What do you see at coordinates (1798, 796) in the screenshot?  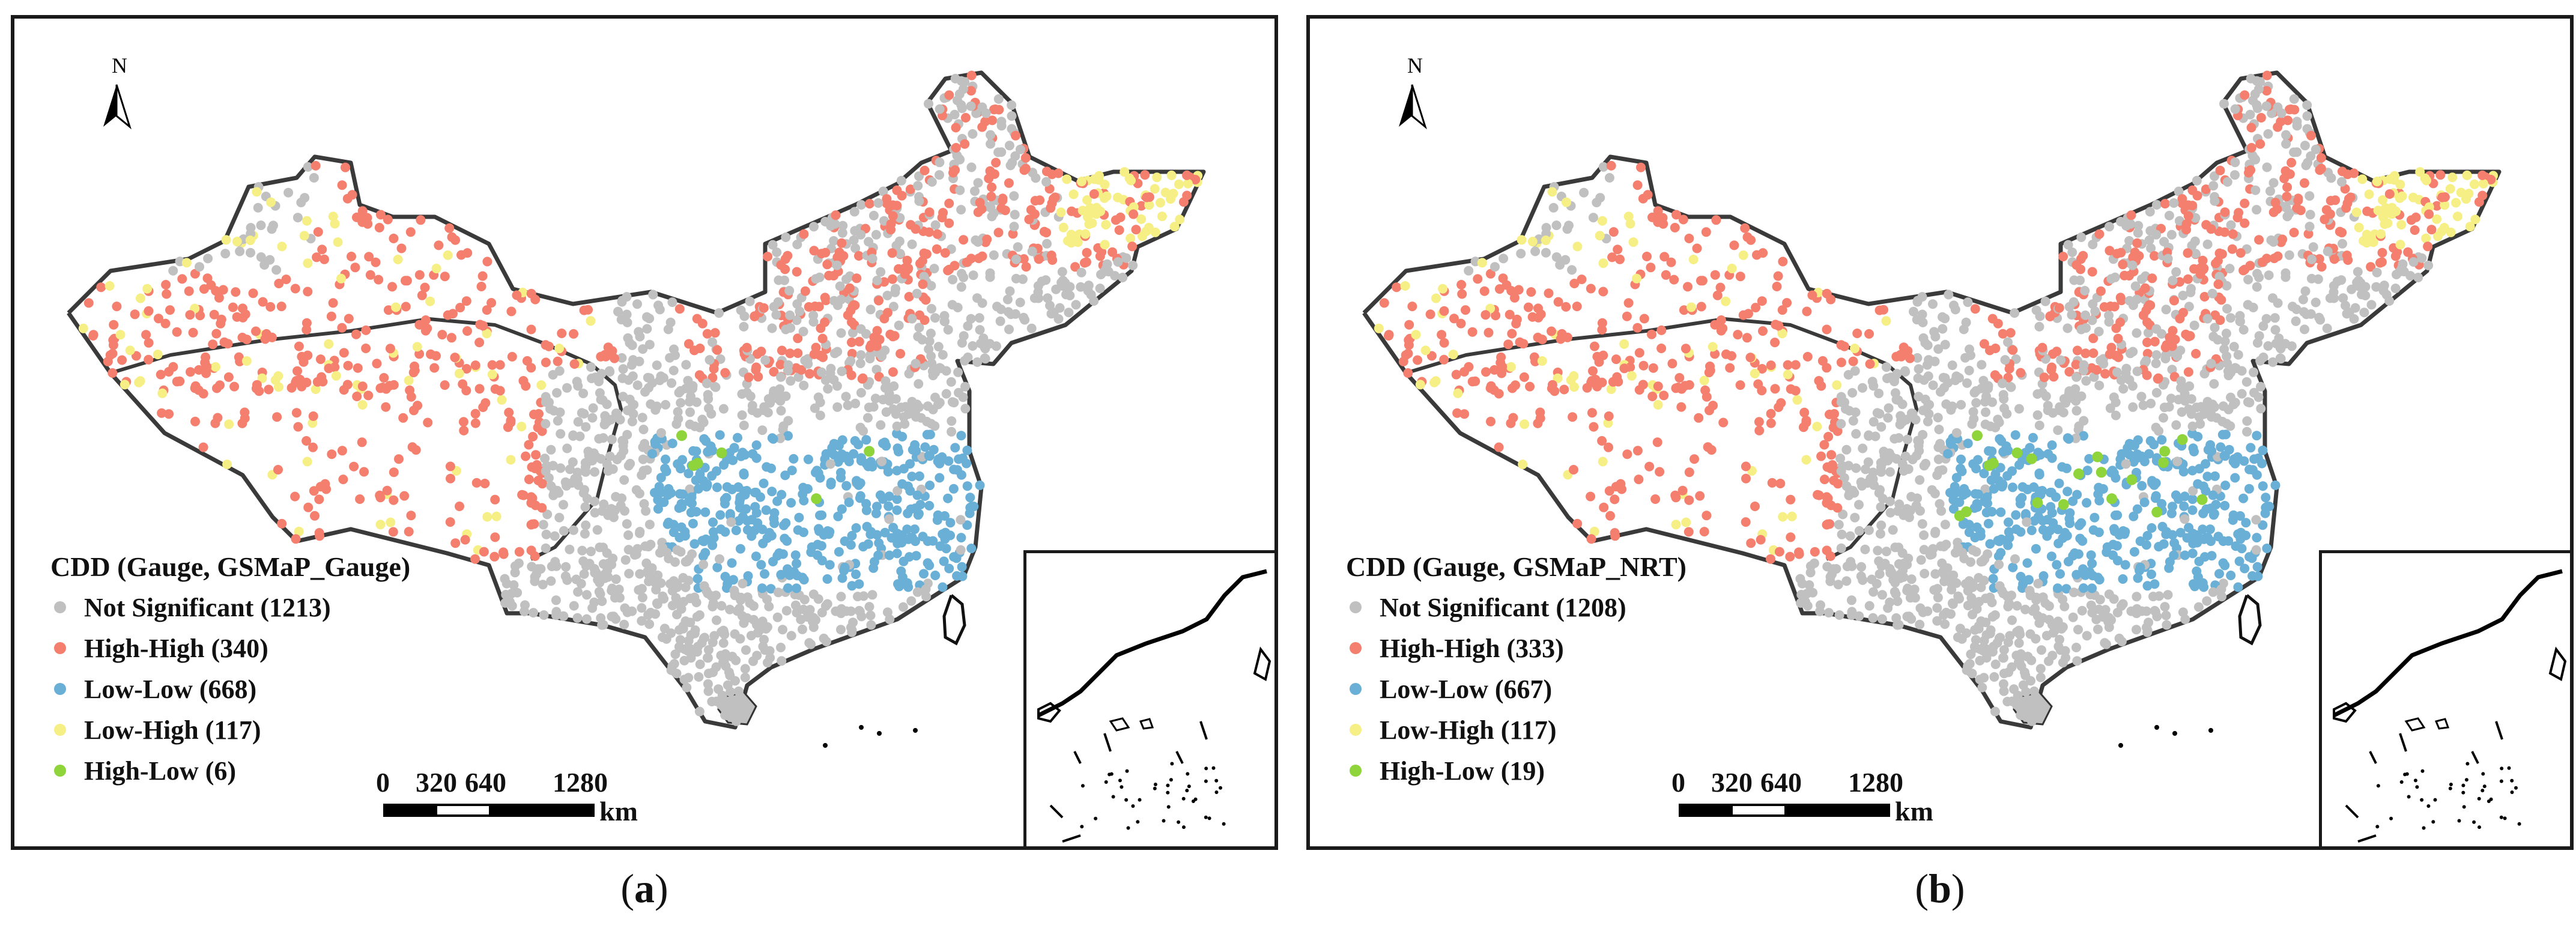 I see `scale-bar: 0 320 640 1280 km` at bounding box center [1798, 796].